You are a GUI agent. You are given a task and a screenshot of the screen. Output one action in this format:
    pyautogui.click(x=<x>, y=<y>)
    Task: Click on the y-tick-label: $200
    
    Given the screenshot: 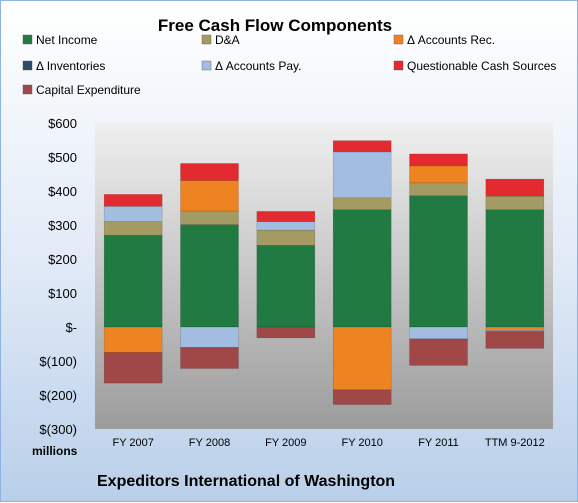 What is the action you would take?
    pyautogui.click(x=62, y=259)
    